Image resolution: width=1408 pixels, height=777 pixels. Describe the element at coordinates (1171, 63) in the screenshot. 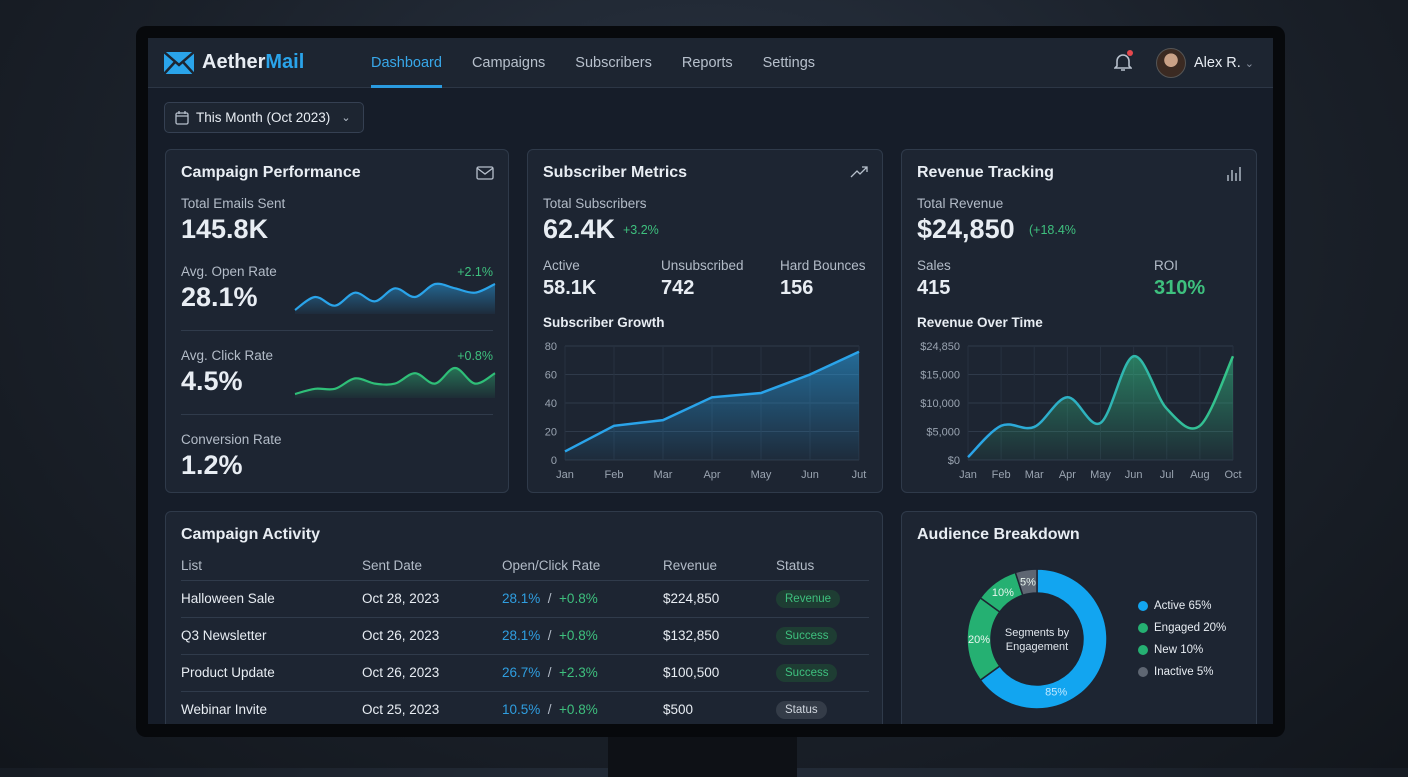

I see `avatar` at that location.